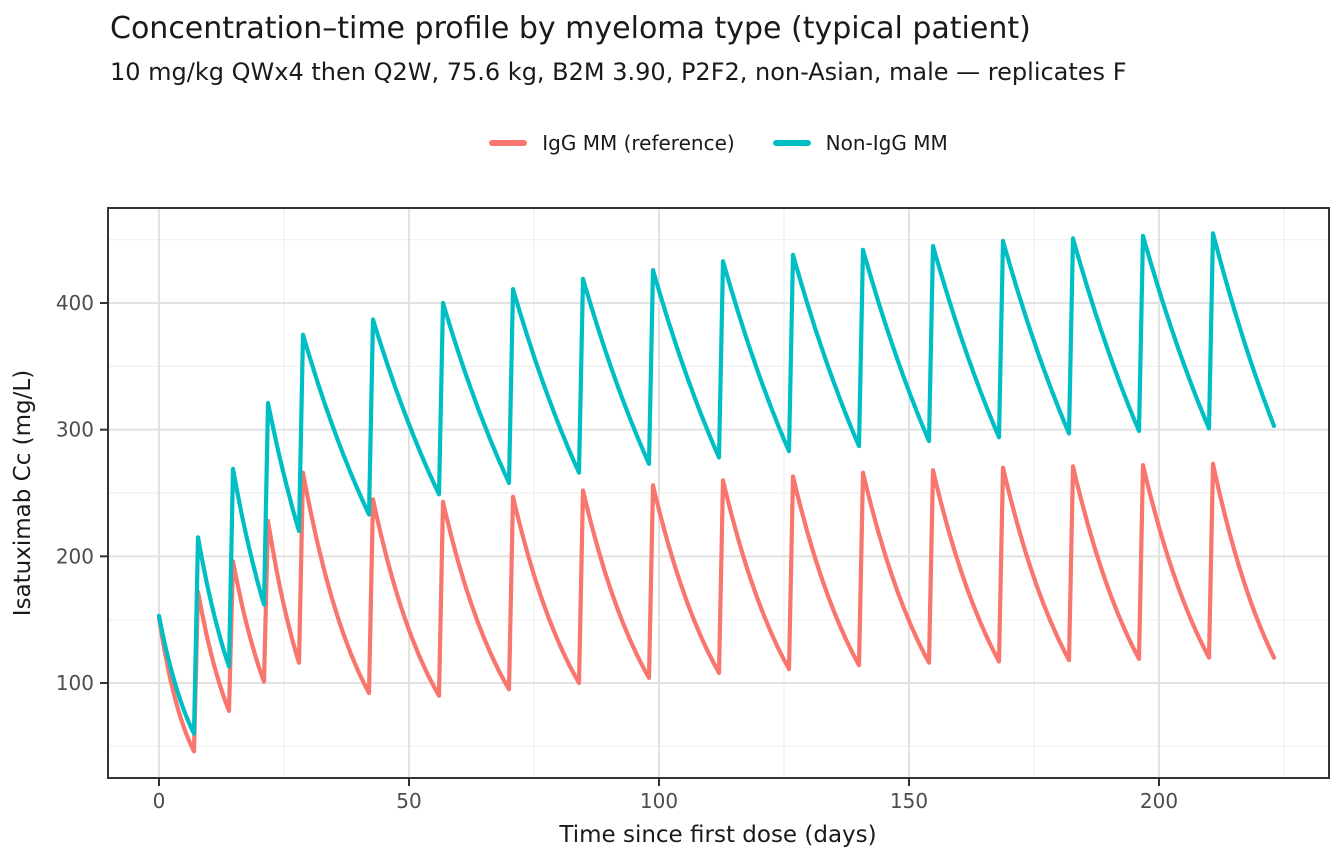 The image size is (1344, 864). Describe the element at coordinates (75, 683) in the screenshot. I see `y-tick-label: 100` at that location.